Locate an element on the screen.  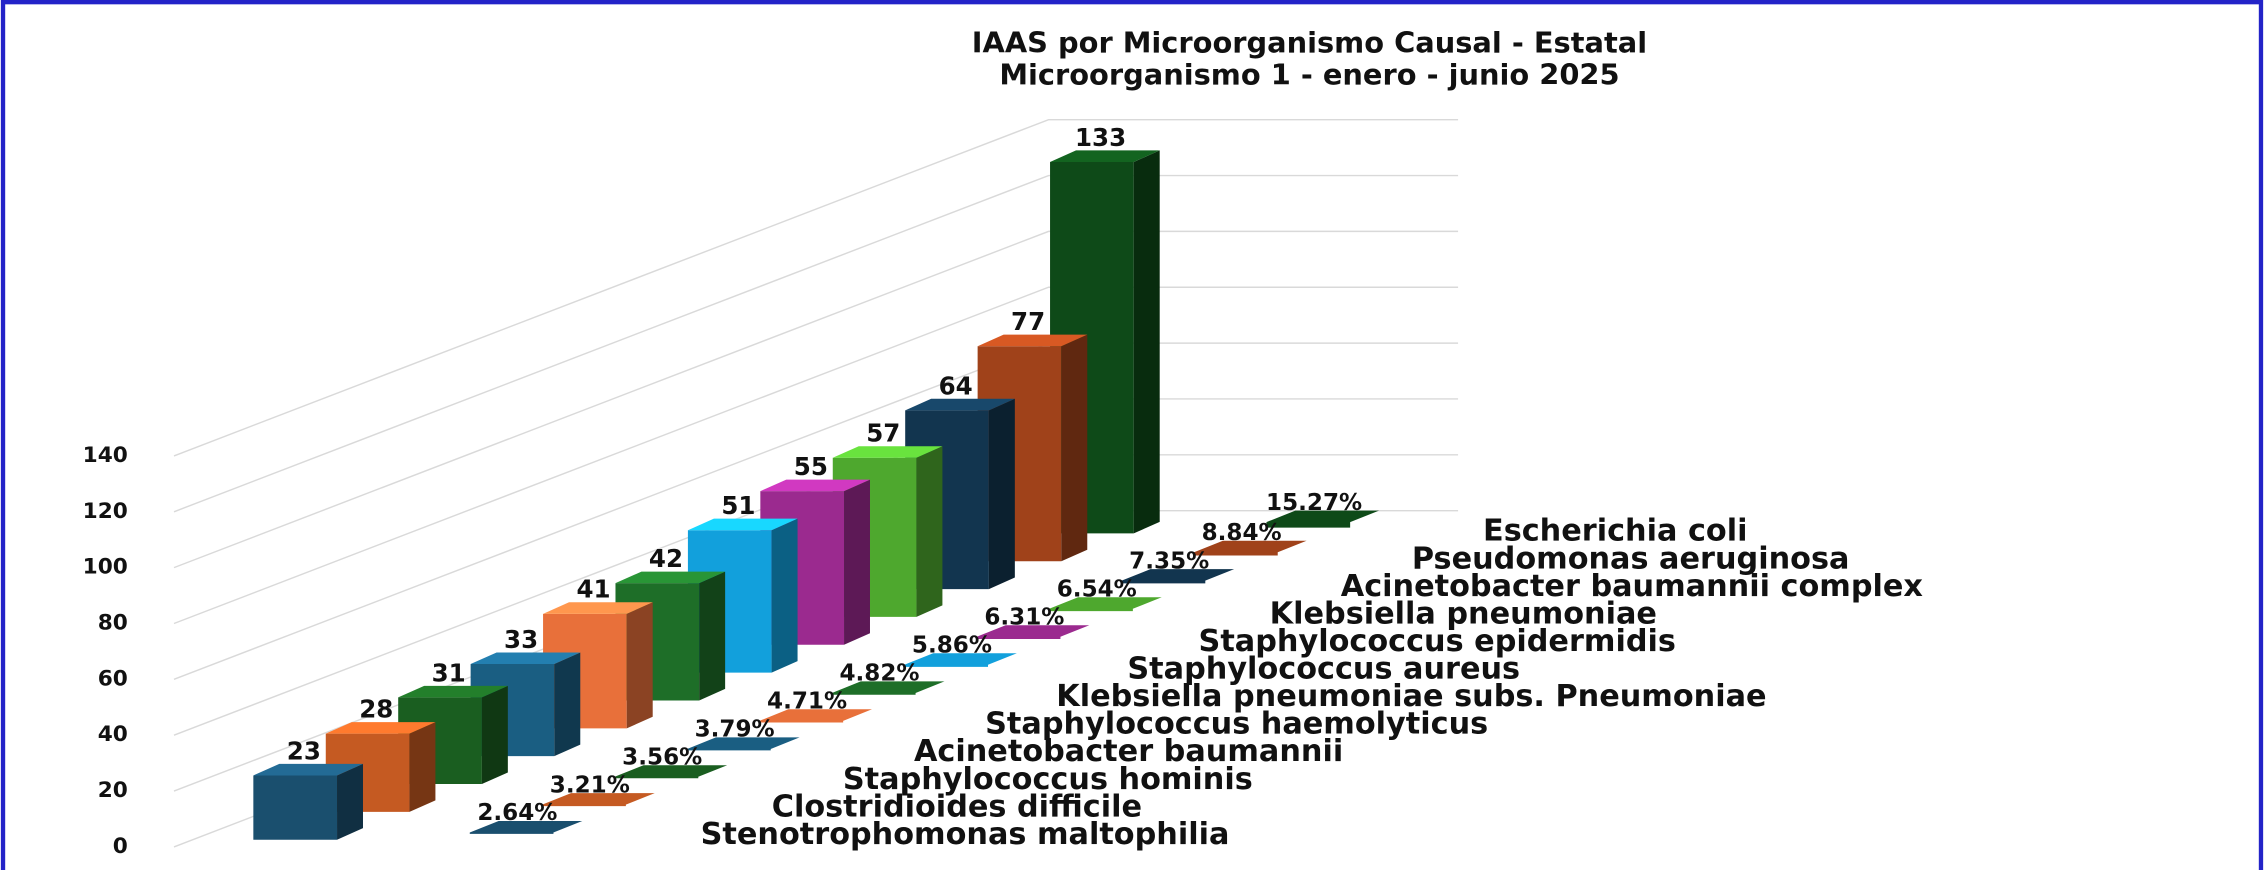
category-label: Staphylococcus hominis is located at coordinates (1048, 779).